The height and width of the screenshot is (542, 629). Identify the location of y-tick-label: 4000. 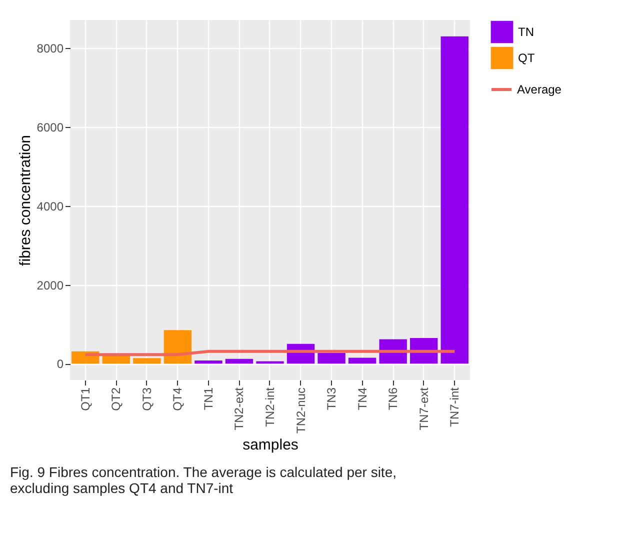
(50, 206).